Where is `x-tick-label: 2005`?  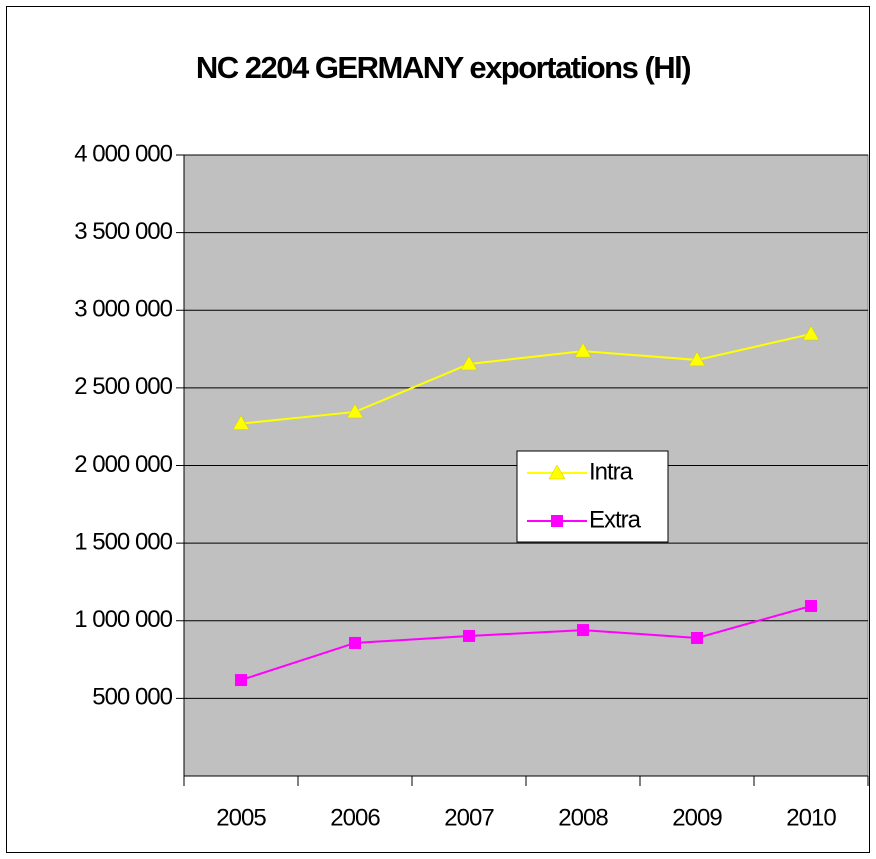 x-tick-label: 2005 is located at coordinates (241, 817).